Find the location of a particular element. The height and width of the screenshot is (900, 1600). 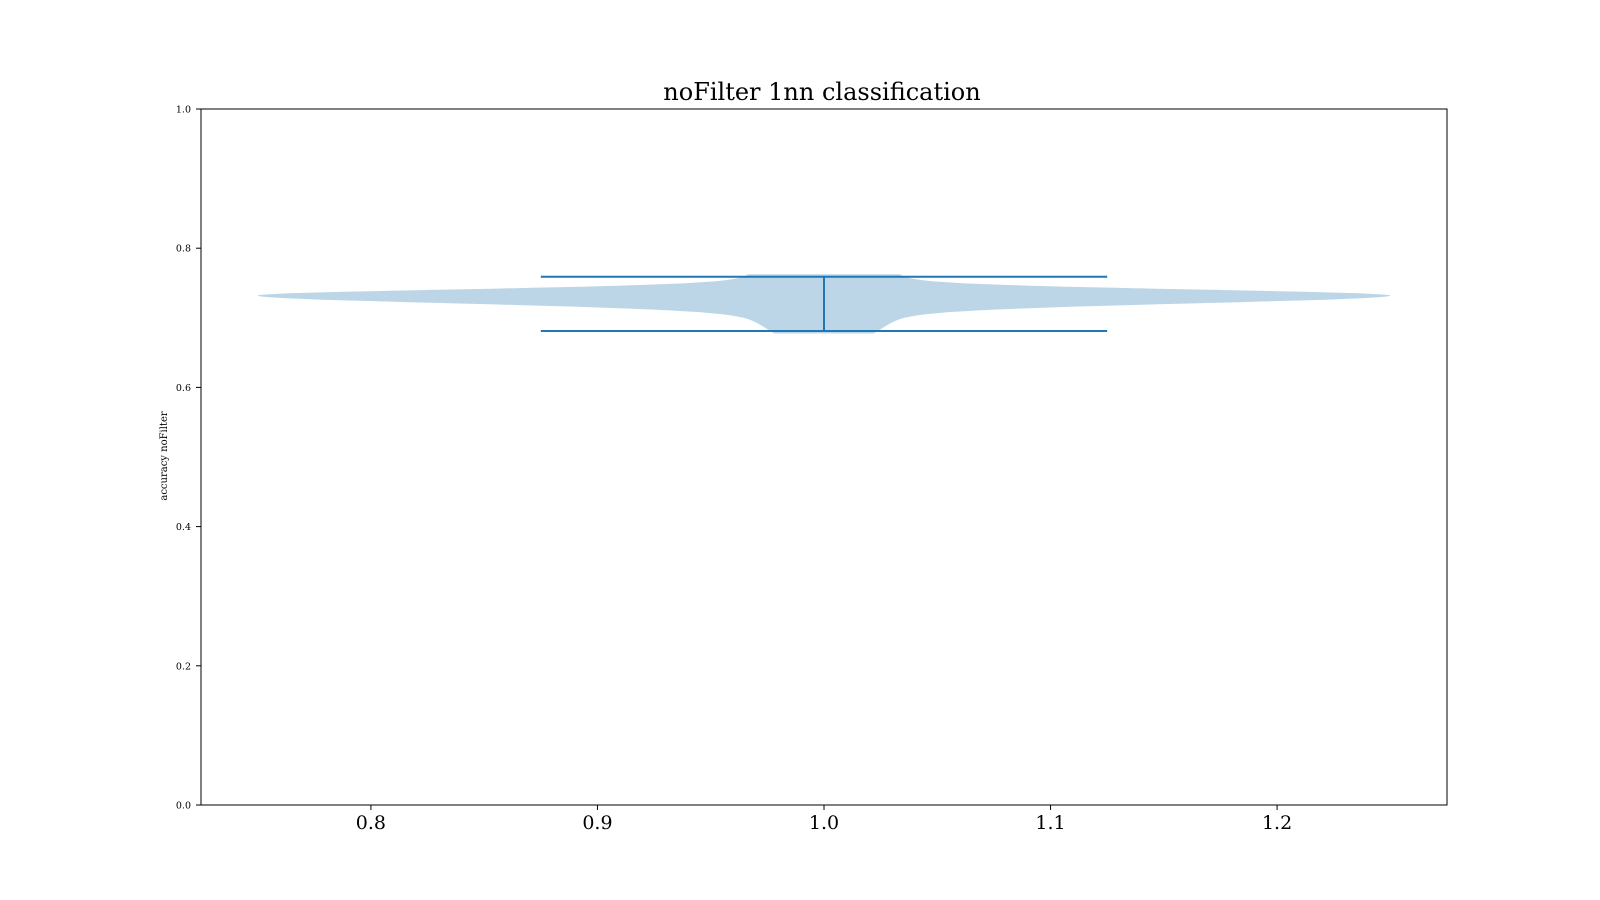

x-tick-label: 1.2 is located at coordinates (1277, 823).